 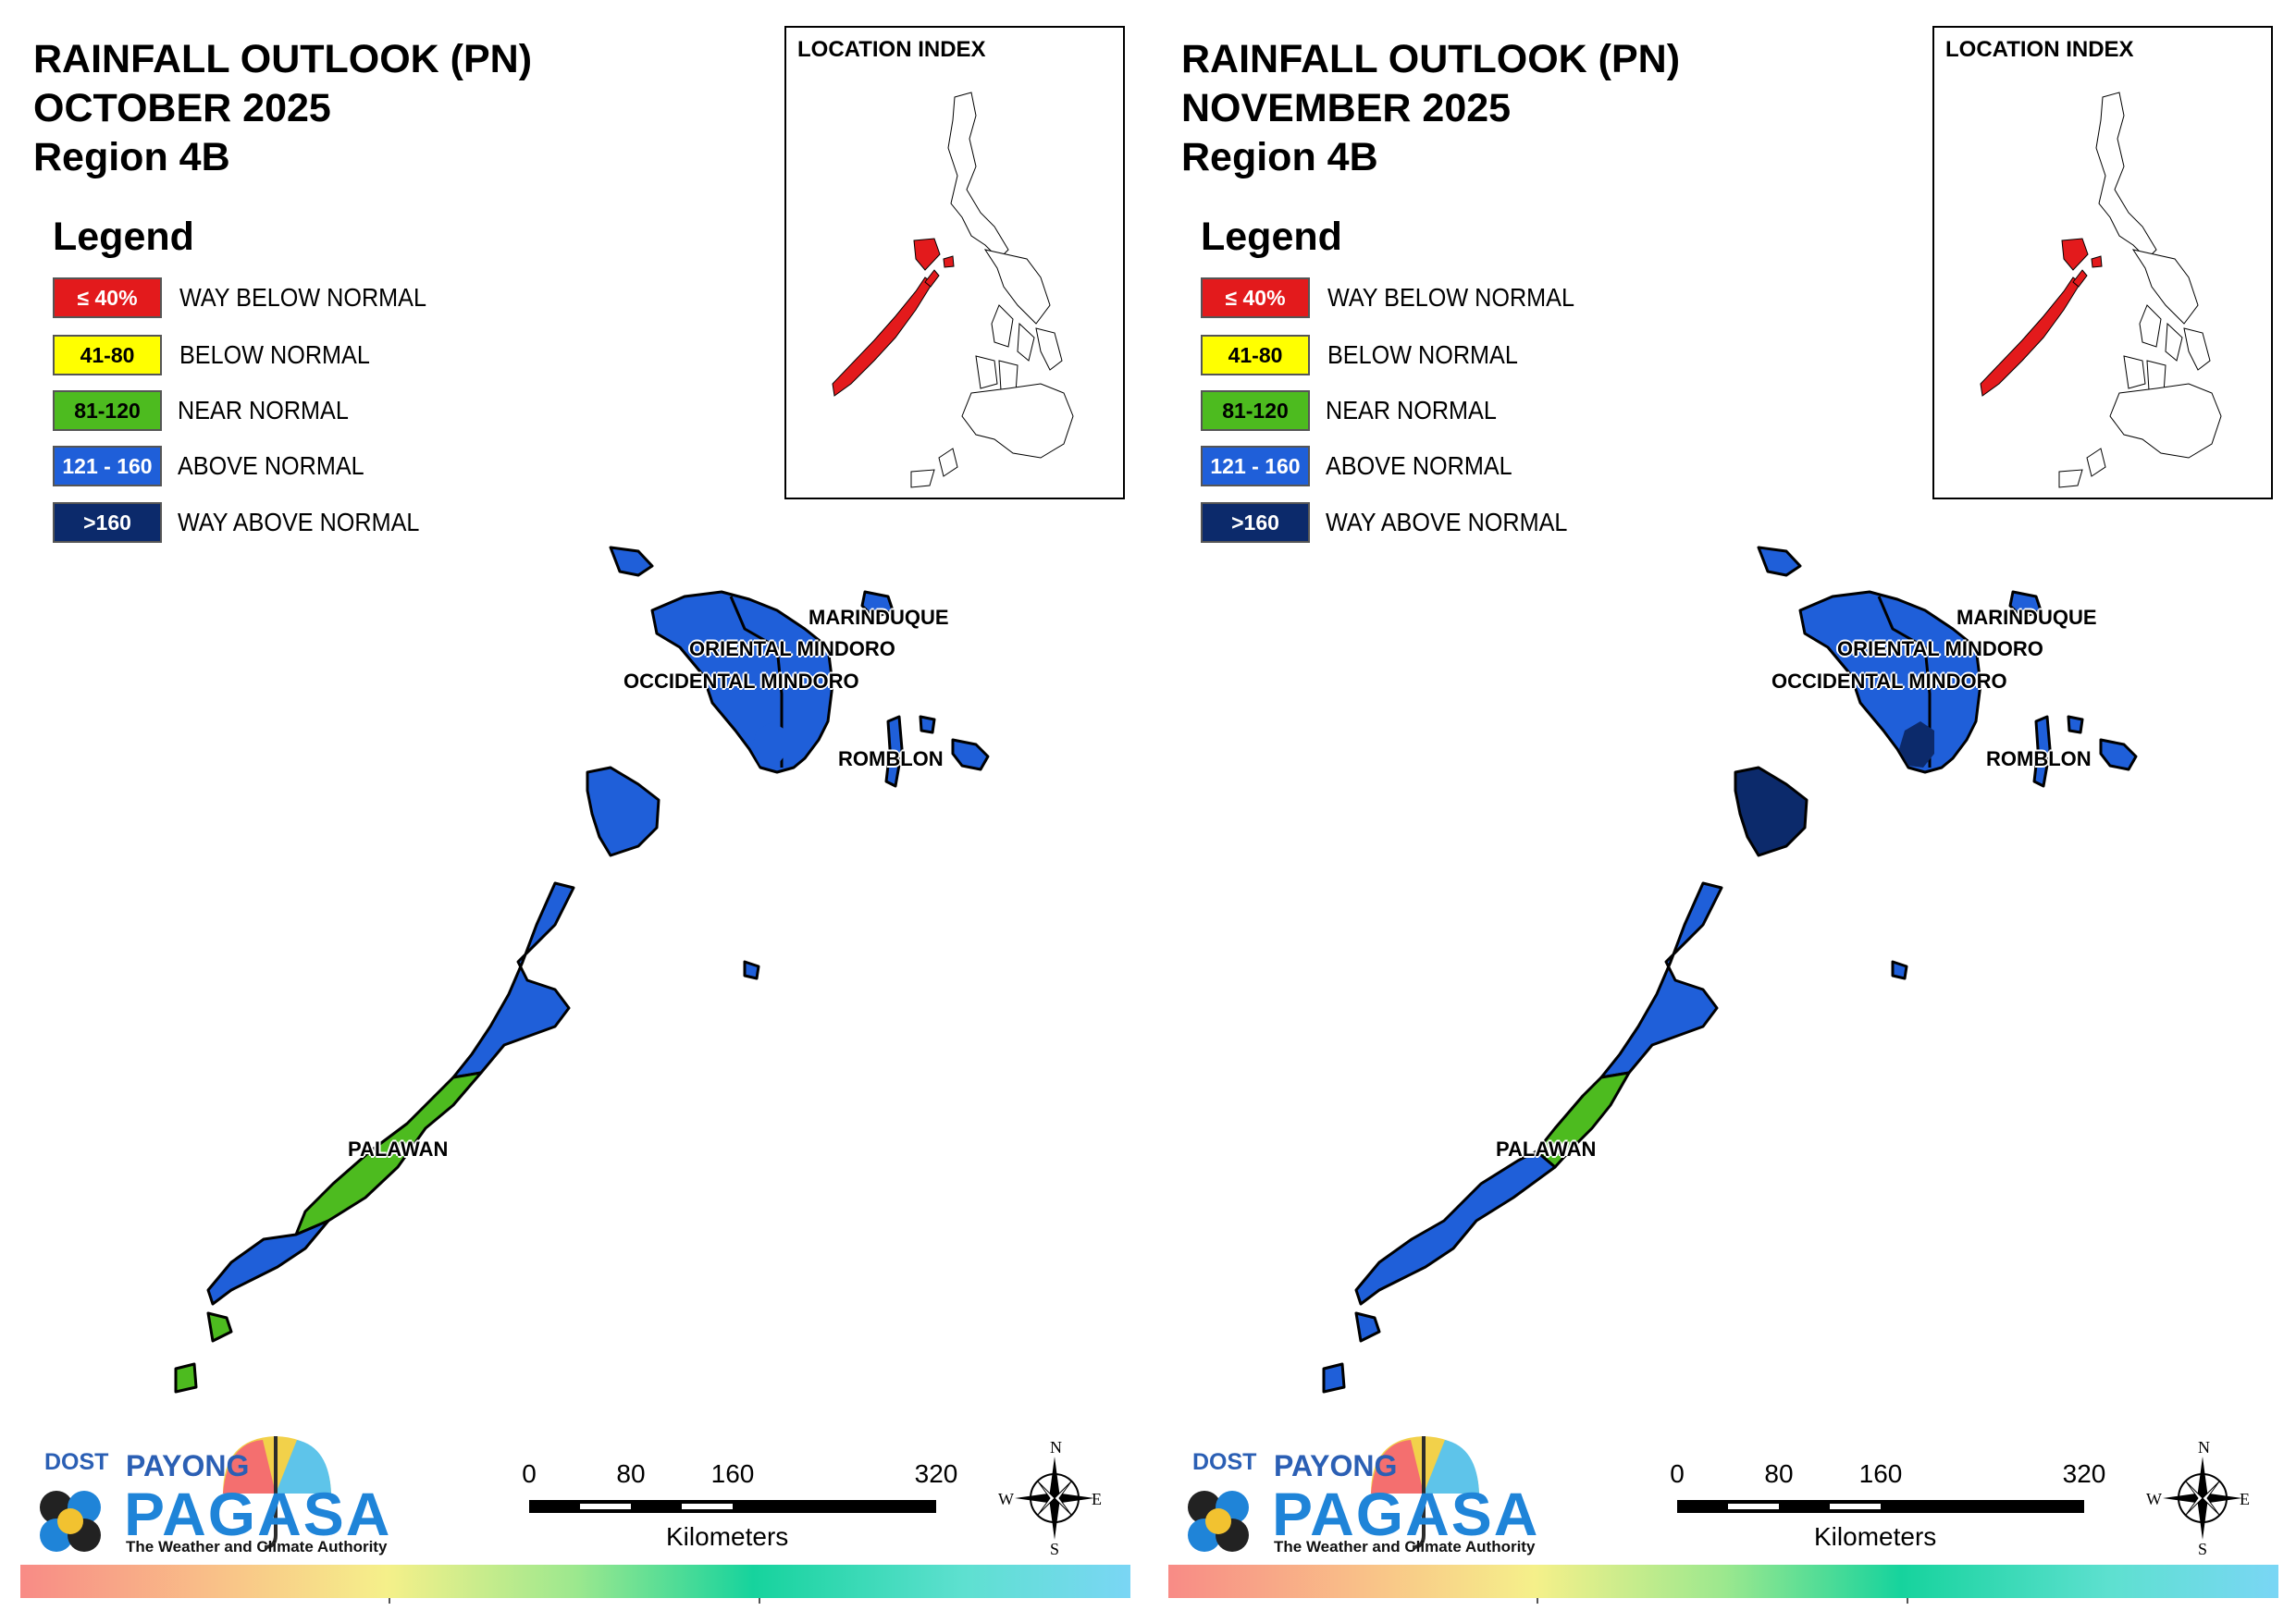 What do you see at coordinates (107, 410) in the screenshot?
I see `legend-swatch: 81-120` at bounding box center [107, 410].